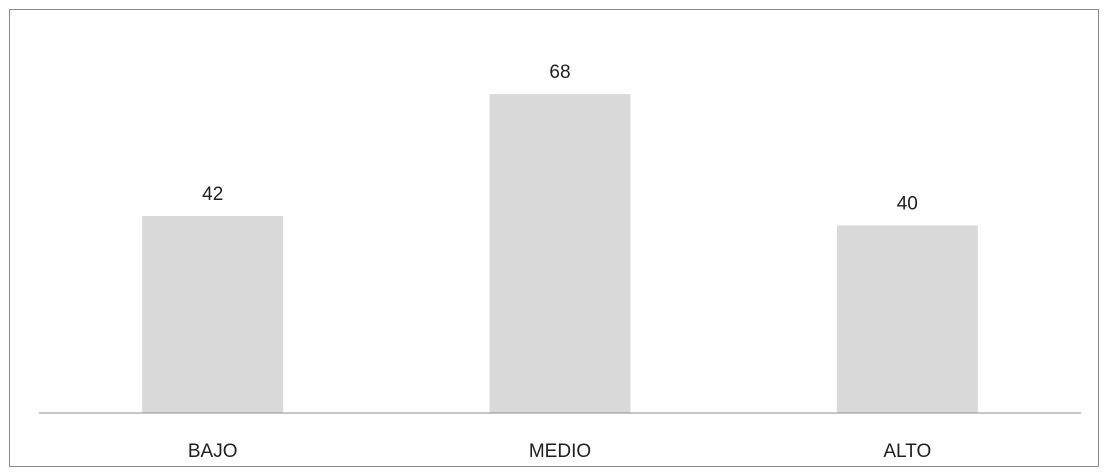  I want to click on x-tick-label-alto: ALTO, so click(907, 451).